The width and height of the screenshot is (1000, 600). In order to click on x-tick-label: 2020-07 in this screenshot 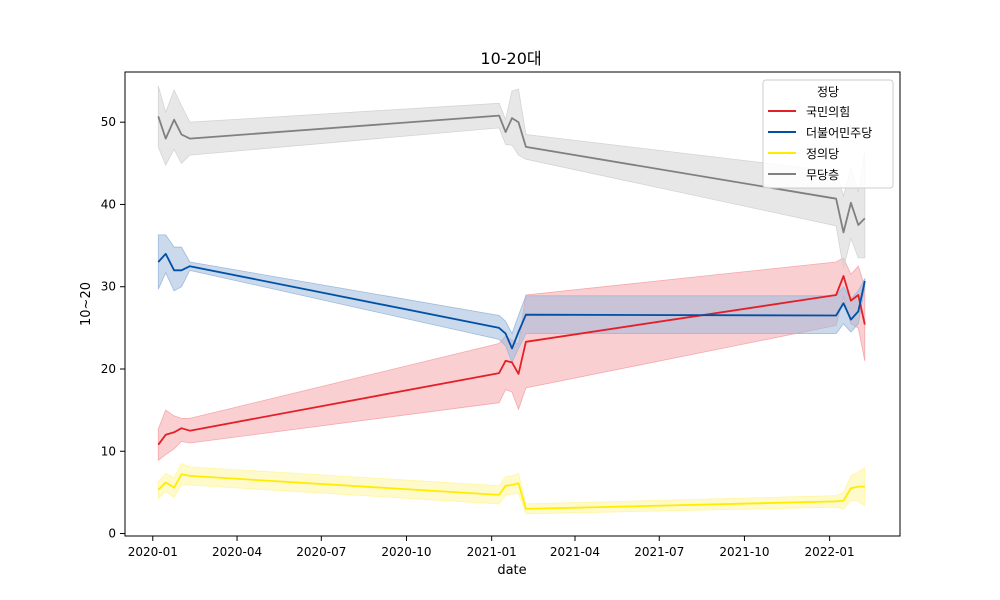, I will do `click(321, 552)`.